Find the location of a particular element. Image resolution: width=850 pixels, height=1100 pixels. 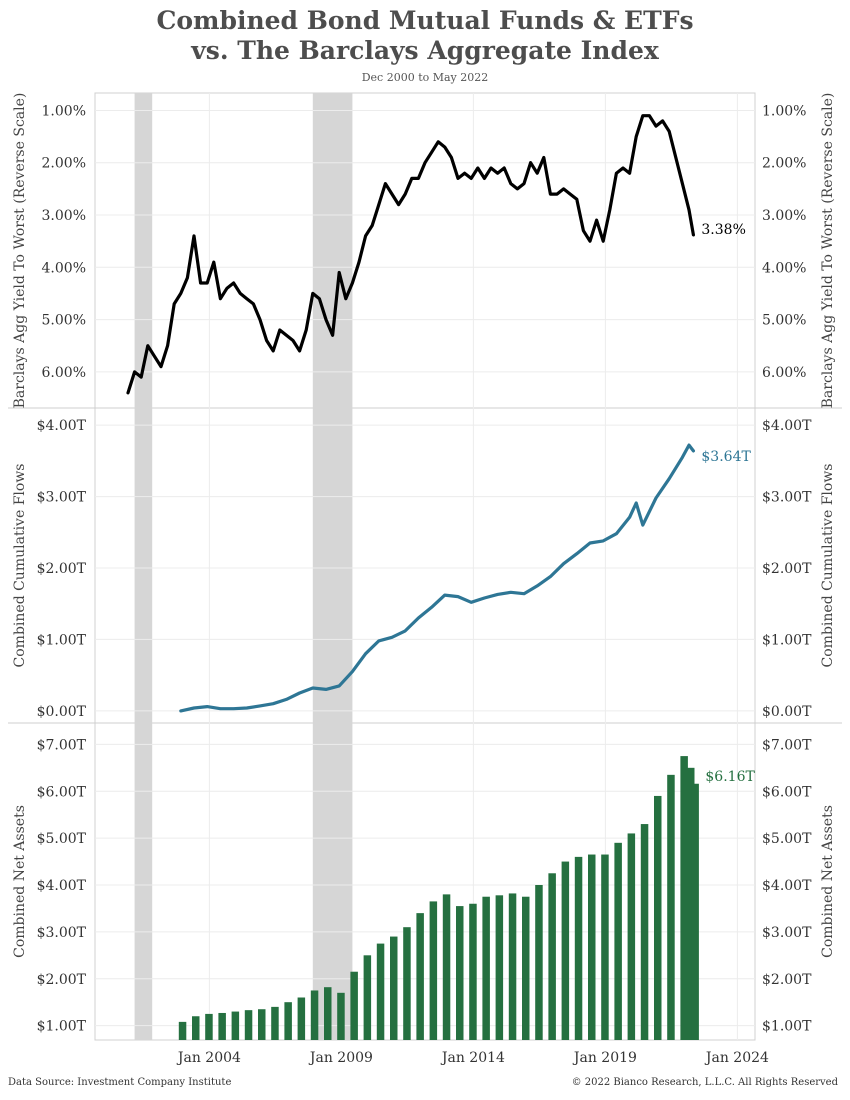

y-axis-title-left: Combined Cumulative Flows is located at coordinates (20, 566).